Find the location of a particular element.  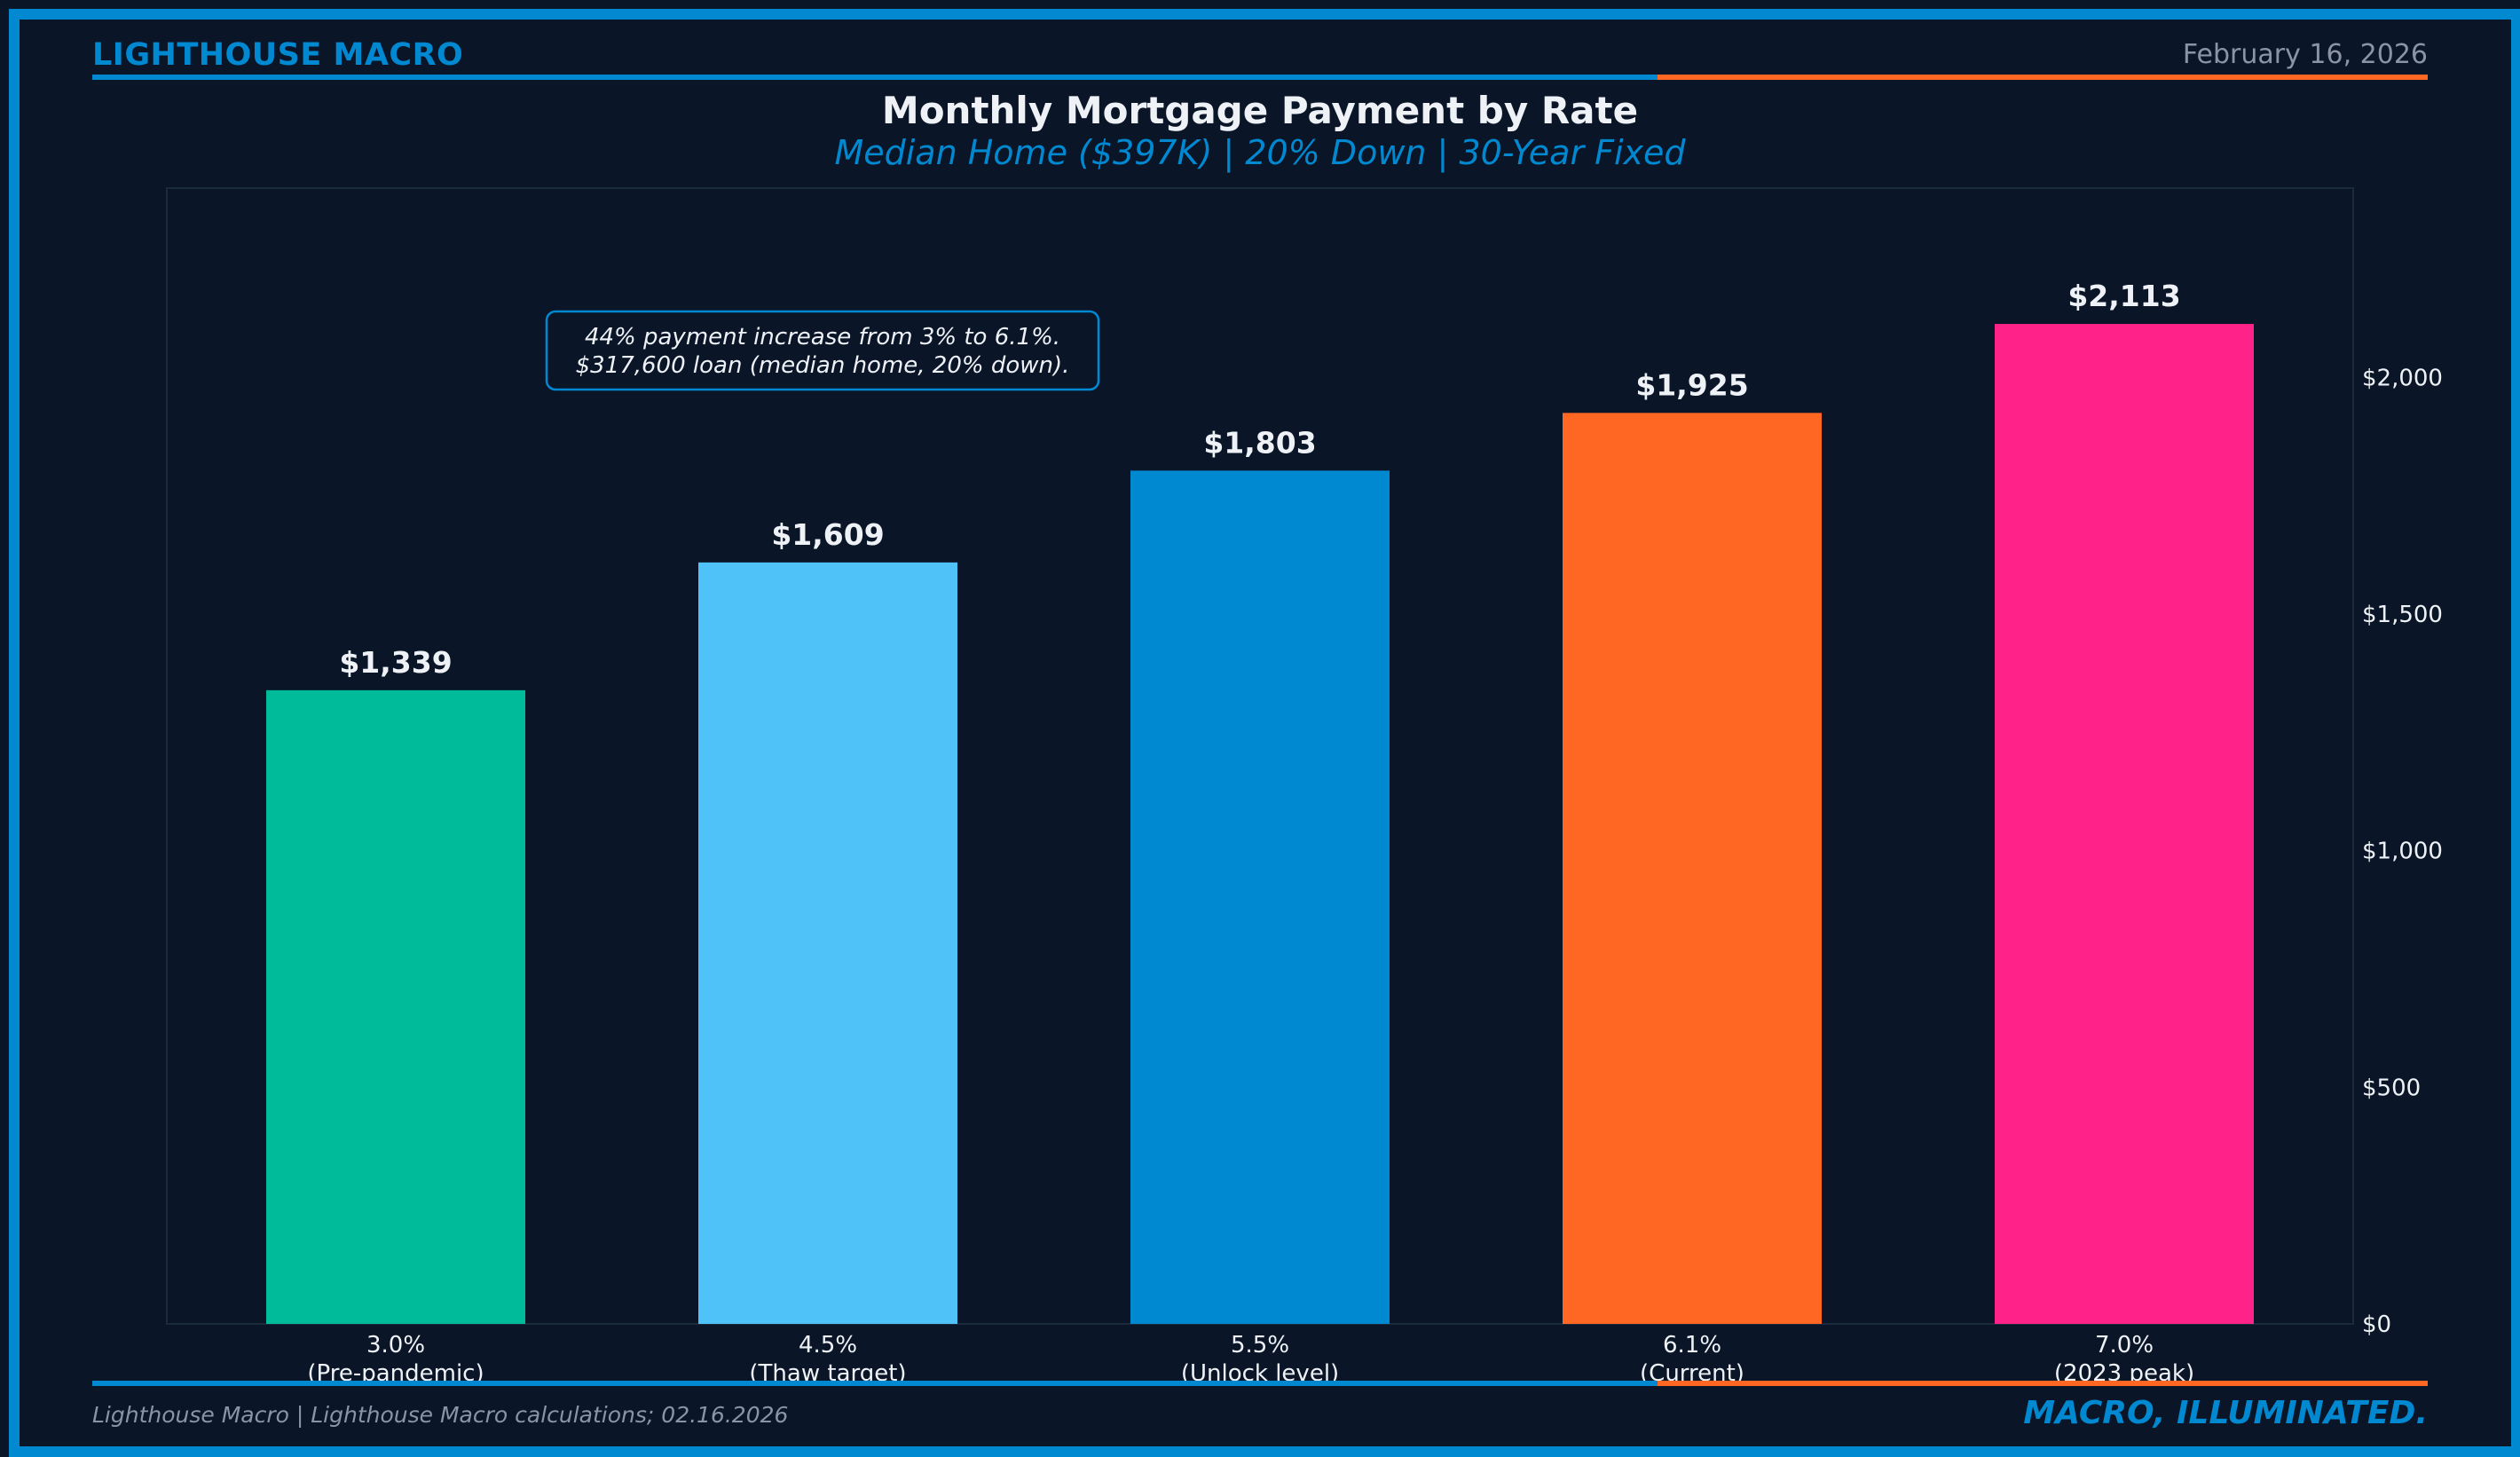

x-tick-rate: 4.5% is located at coordinates (828, 1345).